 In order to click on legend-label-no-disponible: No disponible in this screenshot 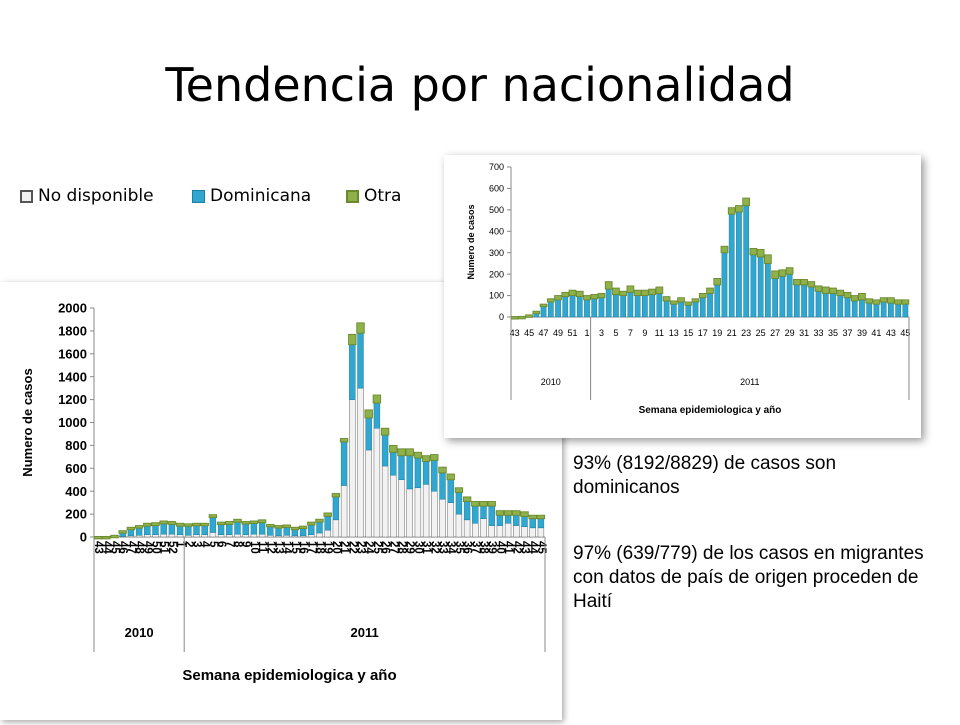, I will do `click(96, 196)`.